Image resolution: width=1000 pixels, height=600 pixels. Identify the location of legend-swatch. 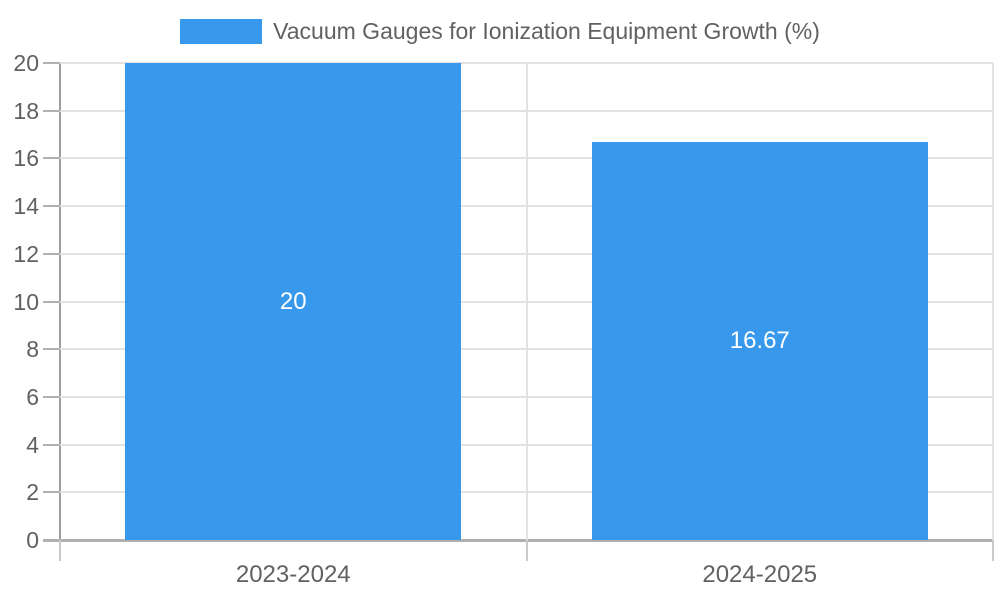
(221, 31).